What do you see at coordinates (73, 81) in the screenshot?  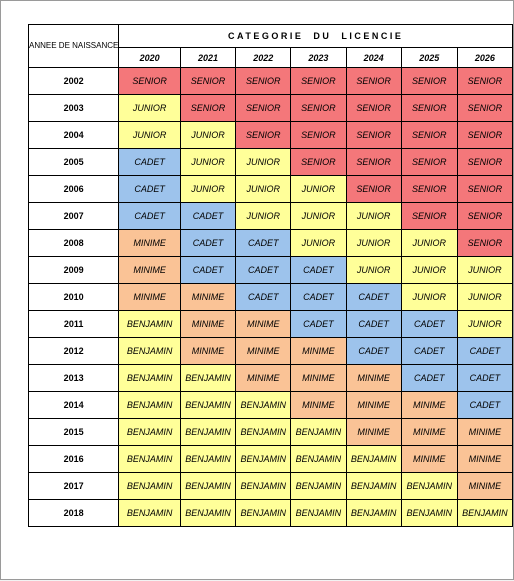 I see `birth-year-cell: 2002` at bounding box center [73, 81].